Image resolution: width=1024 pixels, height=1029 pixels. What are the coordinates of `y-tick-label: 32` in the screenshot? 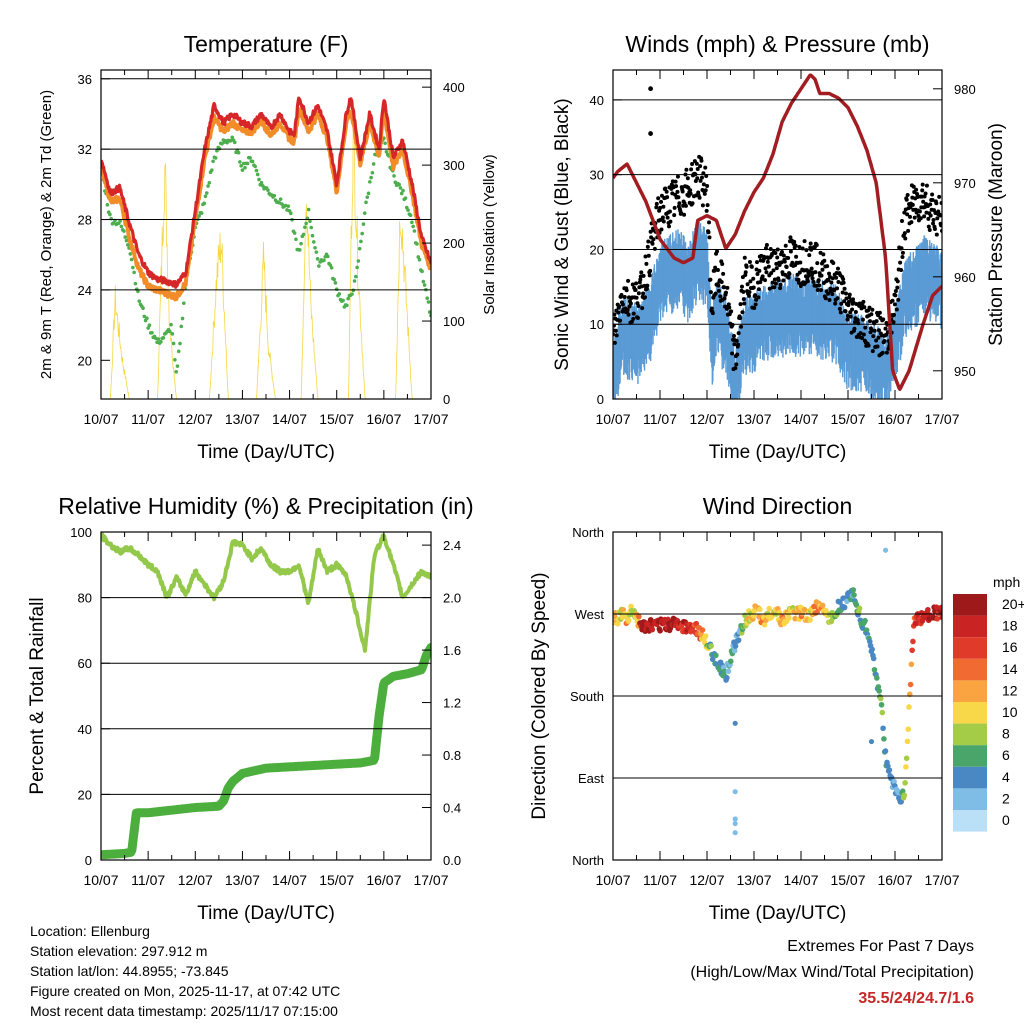 It's located at (85, 149).